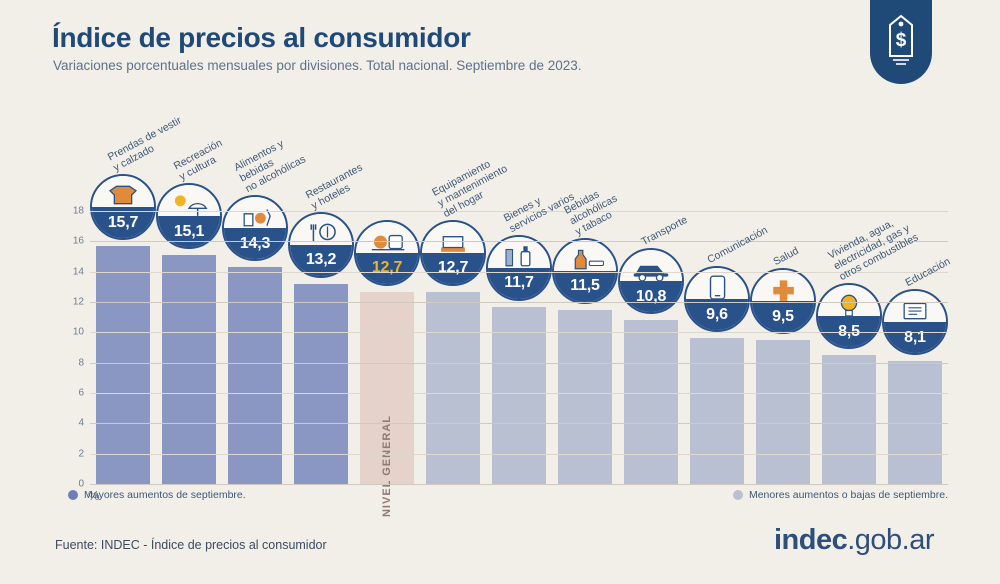 Image resolution: width=1000 pixels, height=584 pixels. I want to click on bar-group: 13,2, so click(321, 340).